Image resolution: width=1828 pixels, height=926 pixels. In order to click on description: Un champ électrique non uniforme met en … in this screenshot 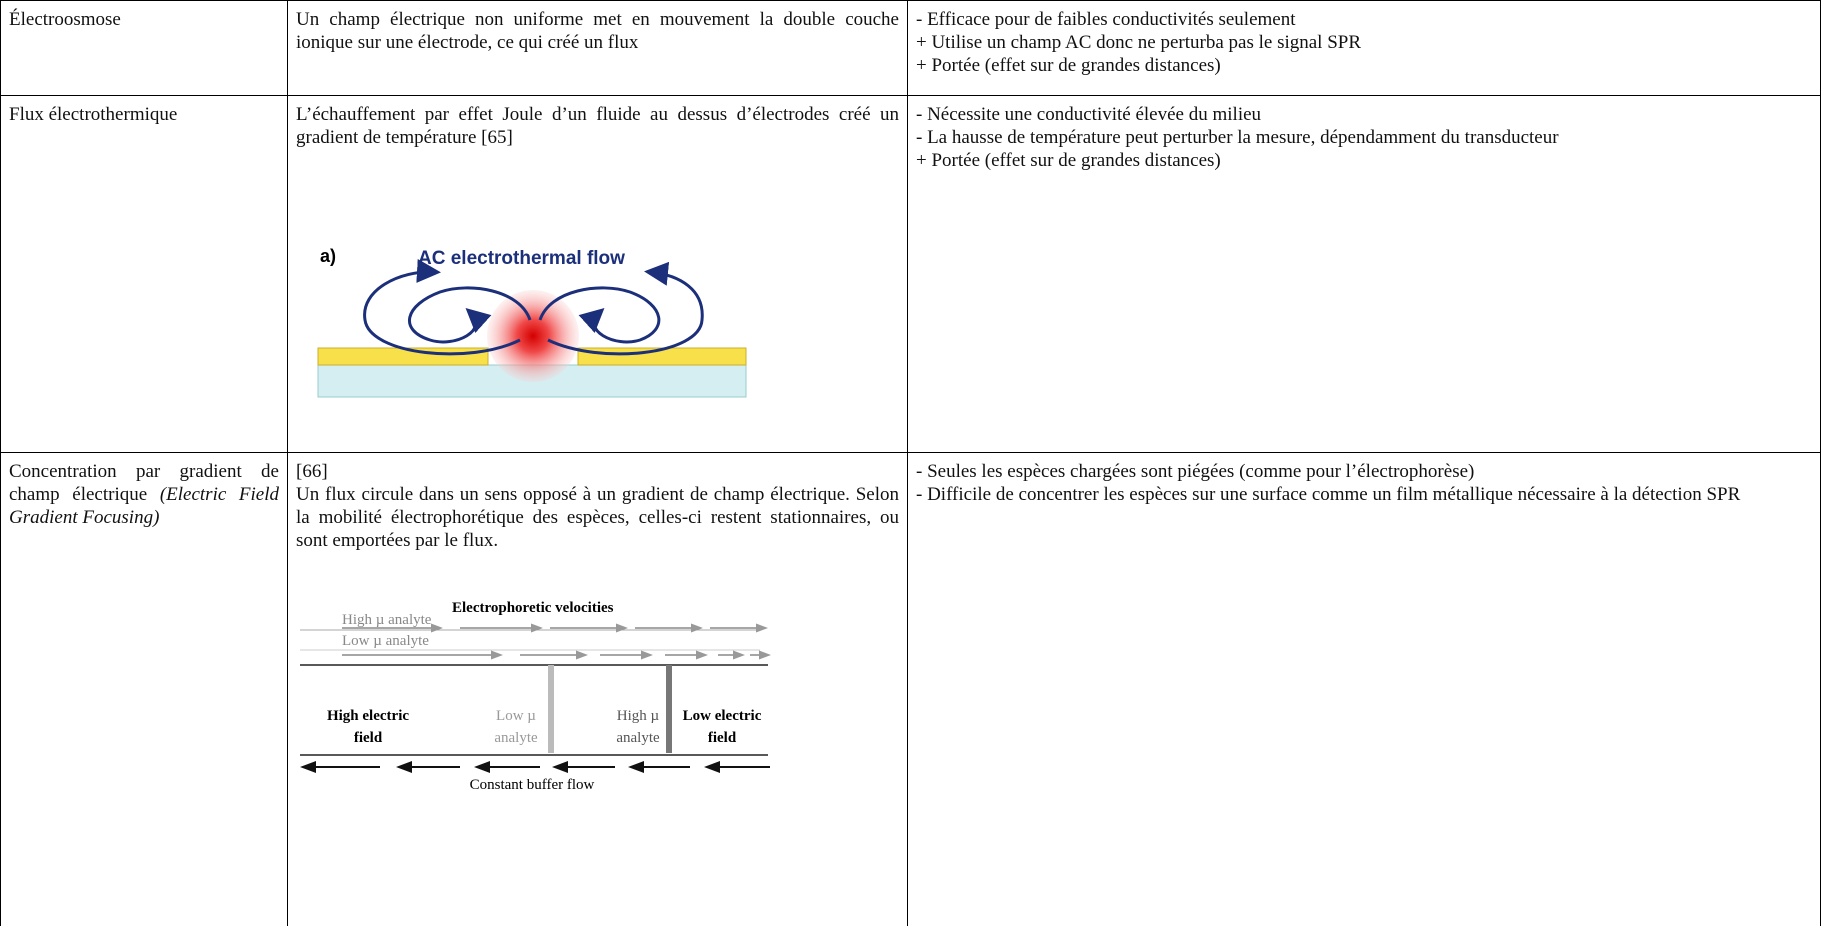, I will do `click(597, 31)`.